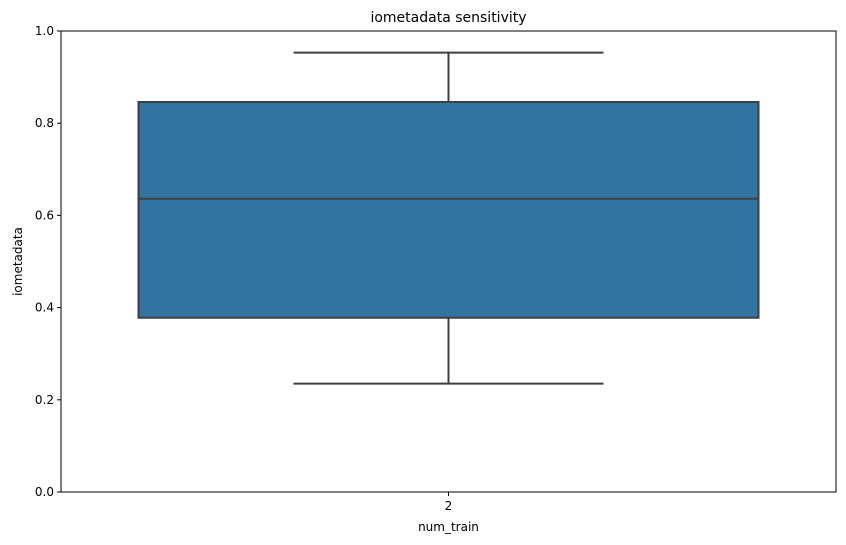 This screenshot has height=545, width=846. I want to click on y-tick-label: 0.4, so click(44, 308).